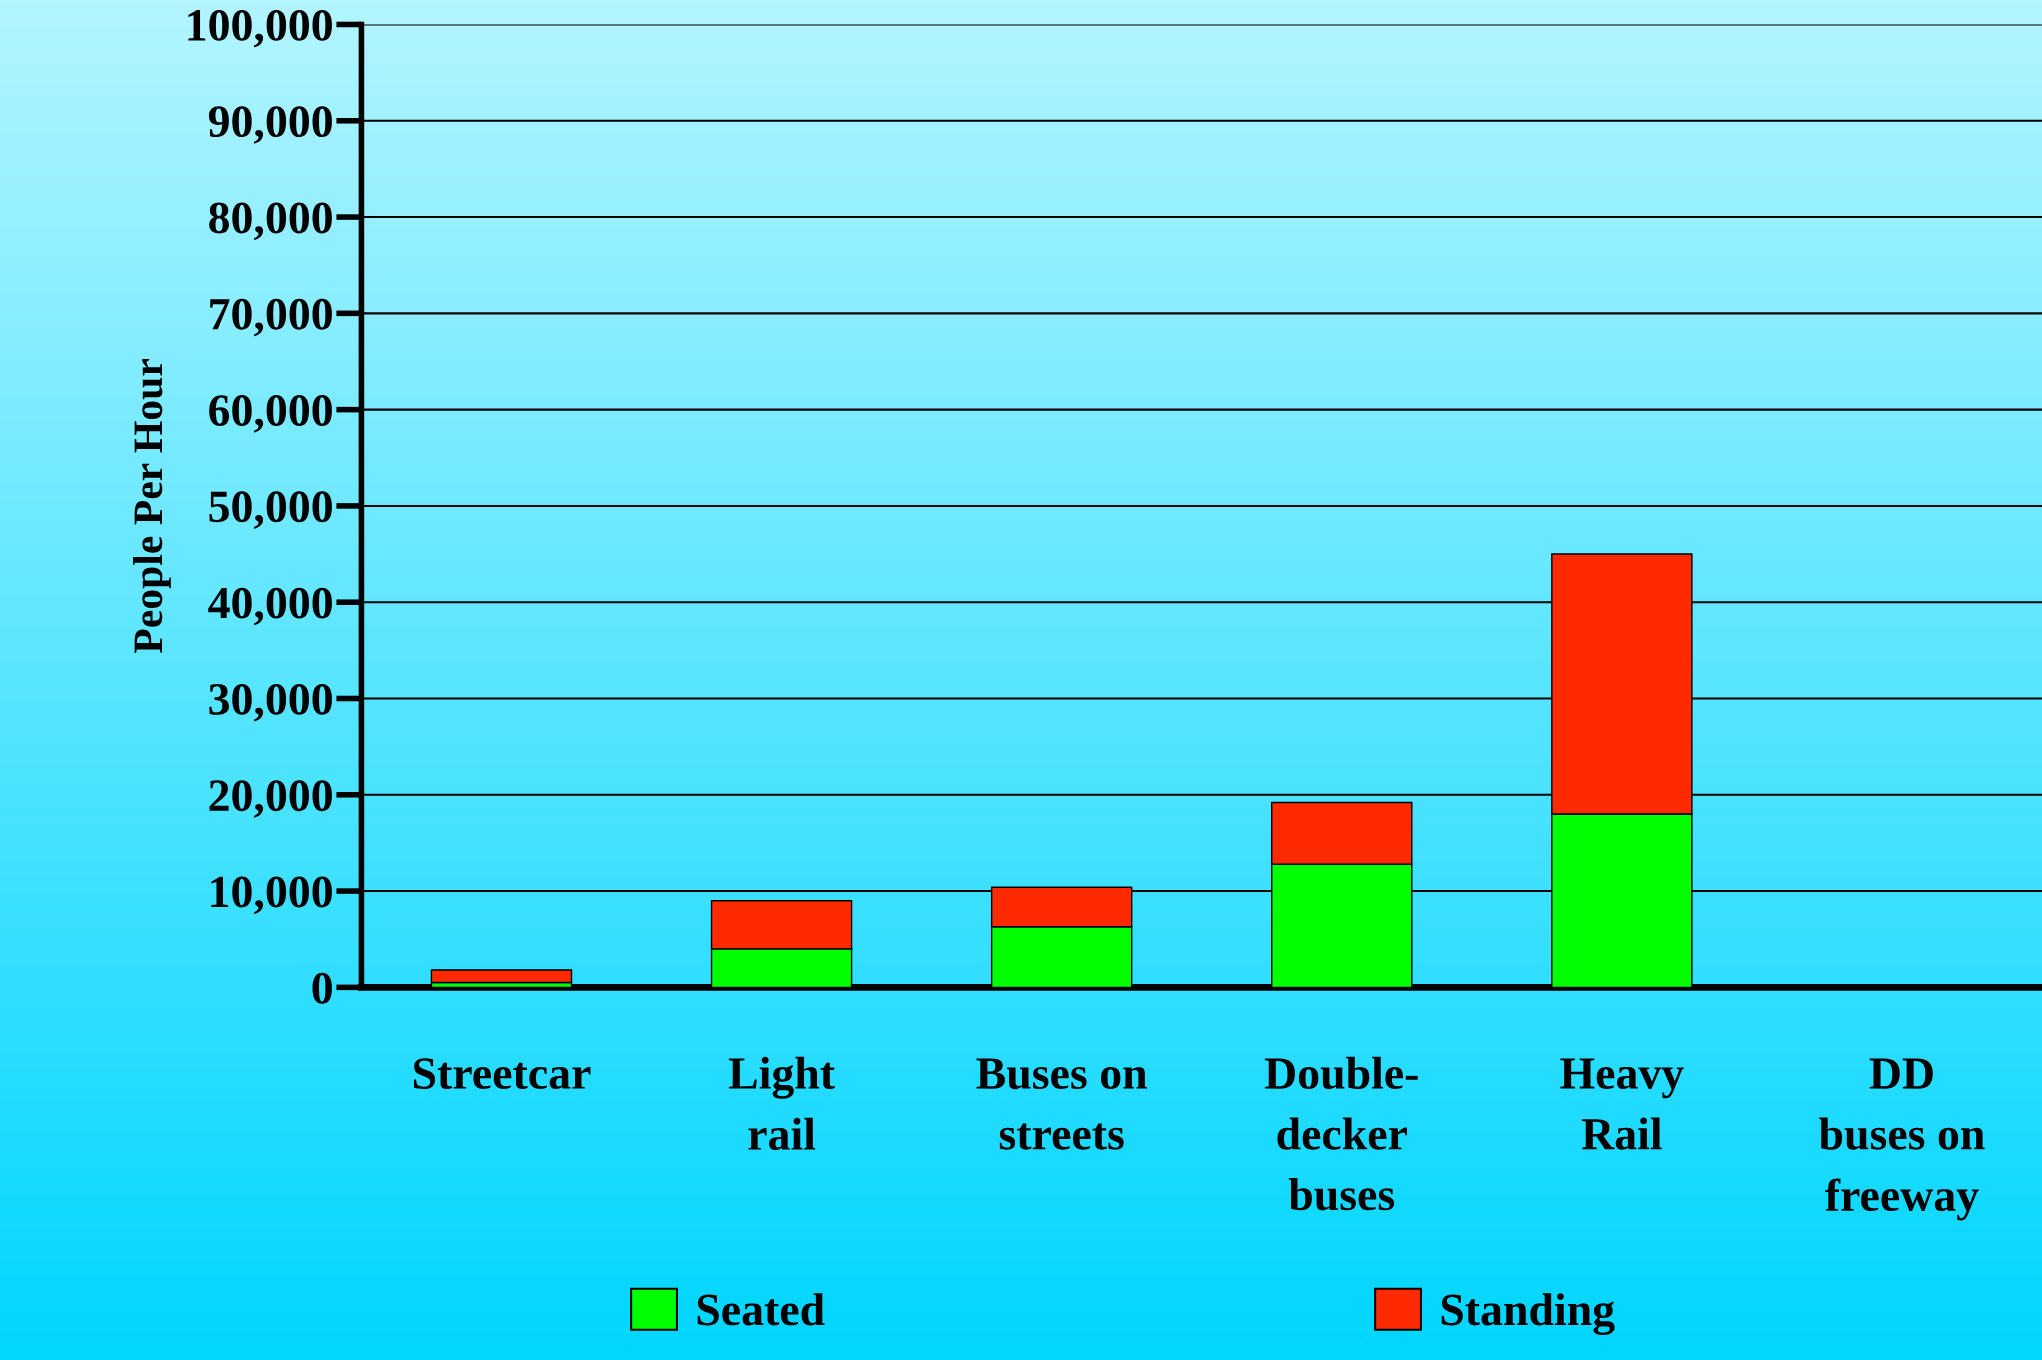 This screenshot has height=1360, width=2042. What do you see at coordinates (322, 988) in the screenshot?
I see `y-tick-label: 0` at bounding box center [322, 988].